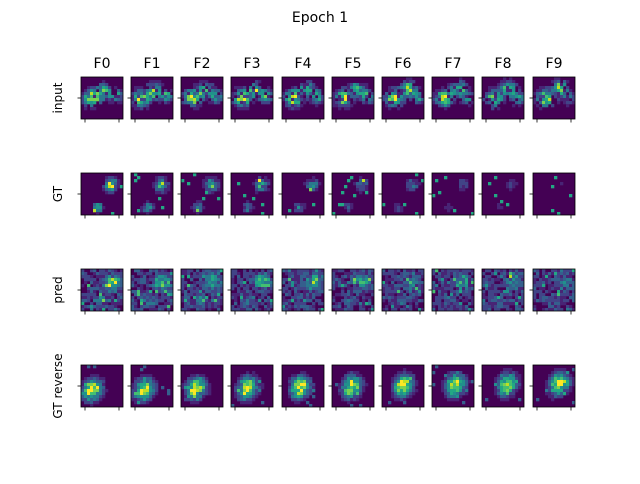  I want to click on panel-pred-f5, so click(351, 291).